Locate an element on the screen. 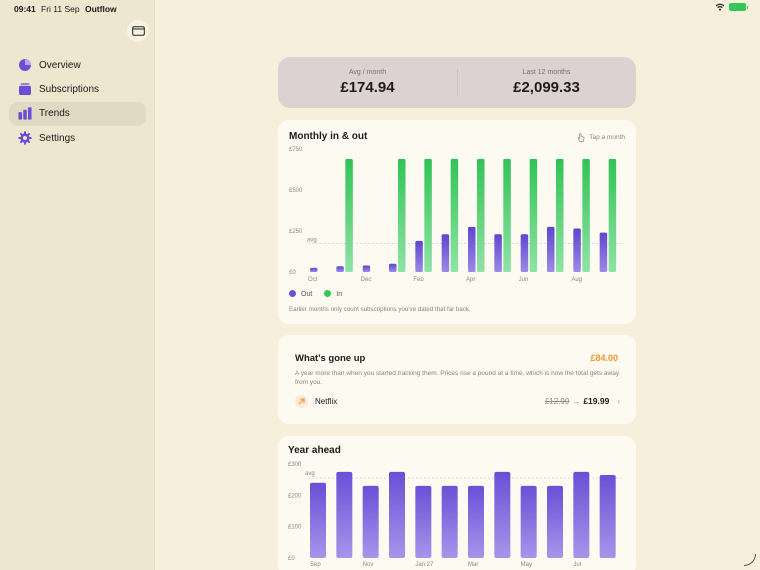 This screenshot has width=760, height=570. stat-value: £2,099.33 is located at coordinates (546, 87).